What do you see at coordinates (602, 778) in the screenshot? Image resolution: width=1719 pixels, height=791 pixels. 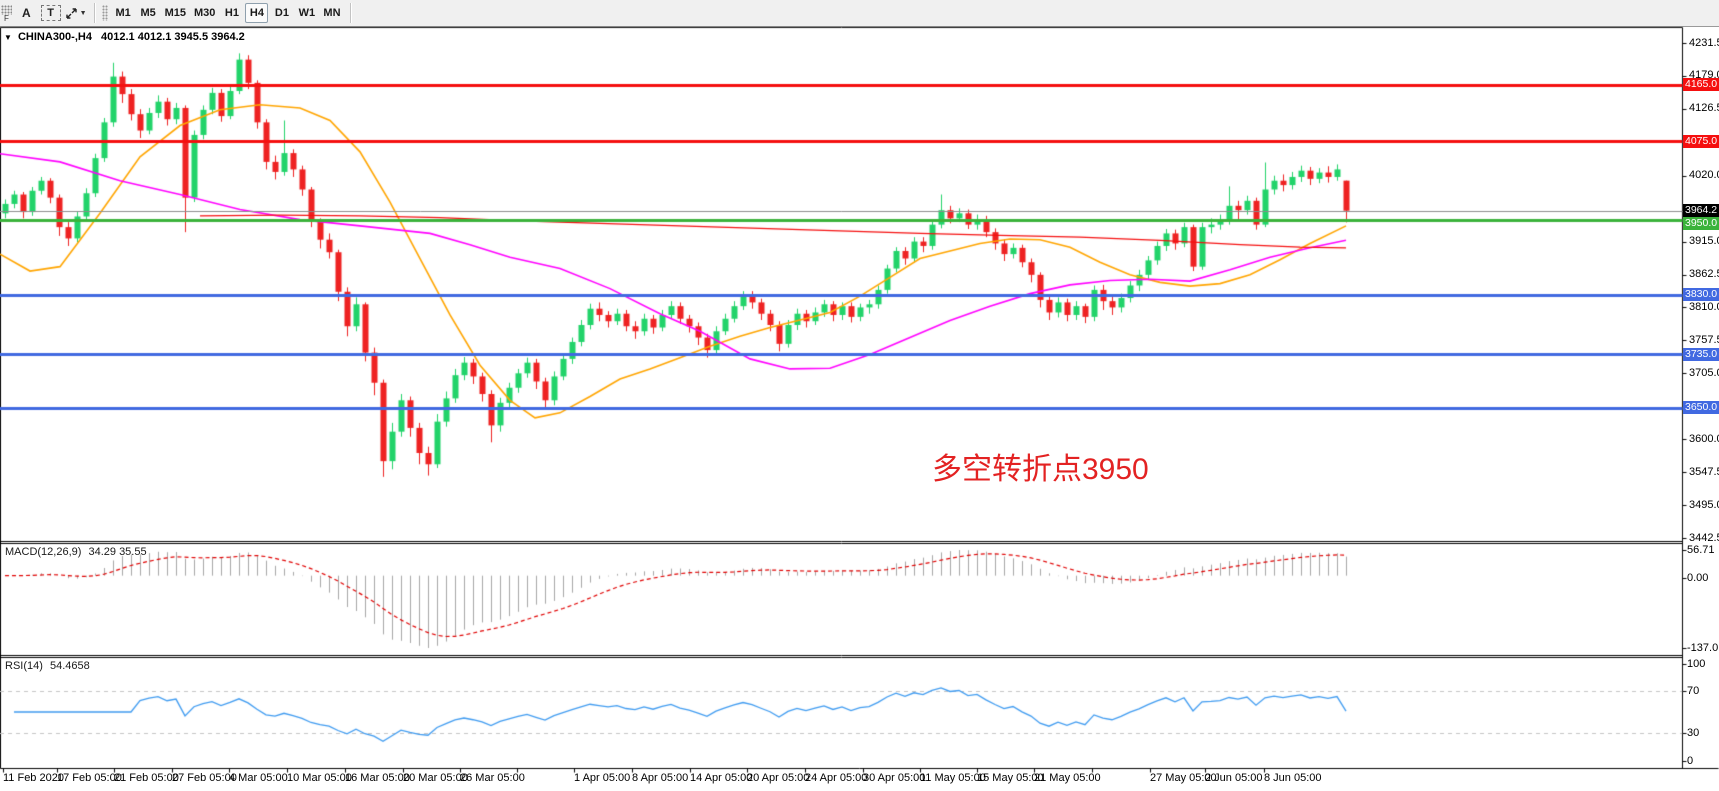 I see `date-label: 1 Apr 05:00` at bounding box center [602, 778].